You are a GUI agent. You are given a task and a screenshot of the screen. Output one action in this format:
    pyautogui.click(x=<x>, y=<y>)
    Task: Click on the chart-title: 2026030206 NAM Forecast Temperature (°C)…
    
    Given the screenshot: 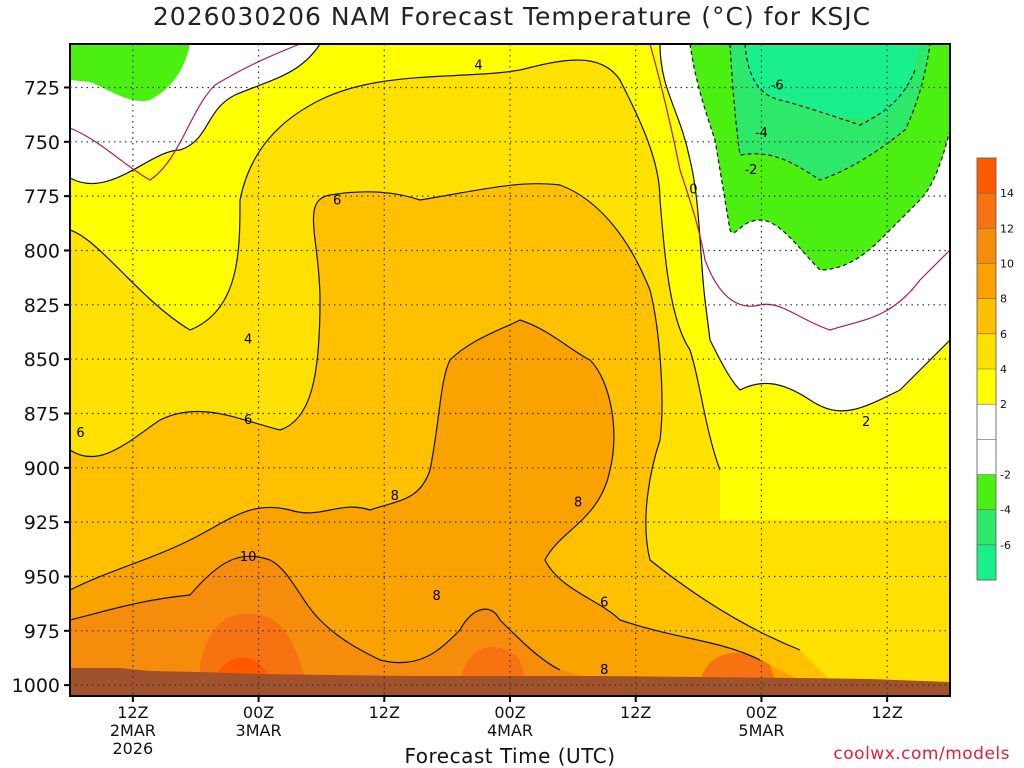 What is the action you would take?
    pyautogui.click(x=512, y=16)
    